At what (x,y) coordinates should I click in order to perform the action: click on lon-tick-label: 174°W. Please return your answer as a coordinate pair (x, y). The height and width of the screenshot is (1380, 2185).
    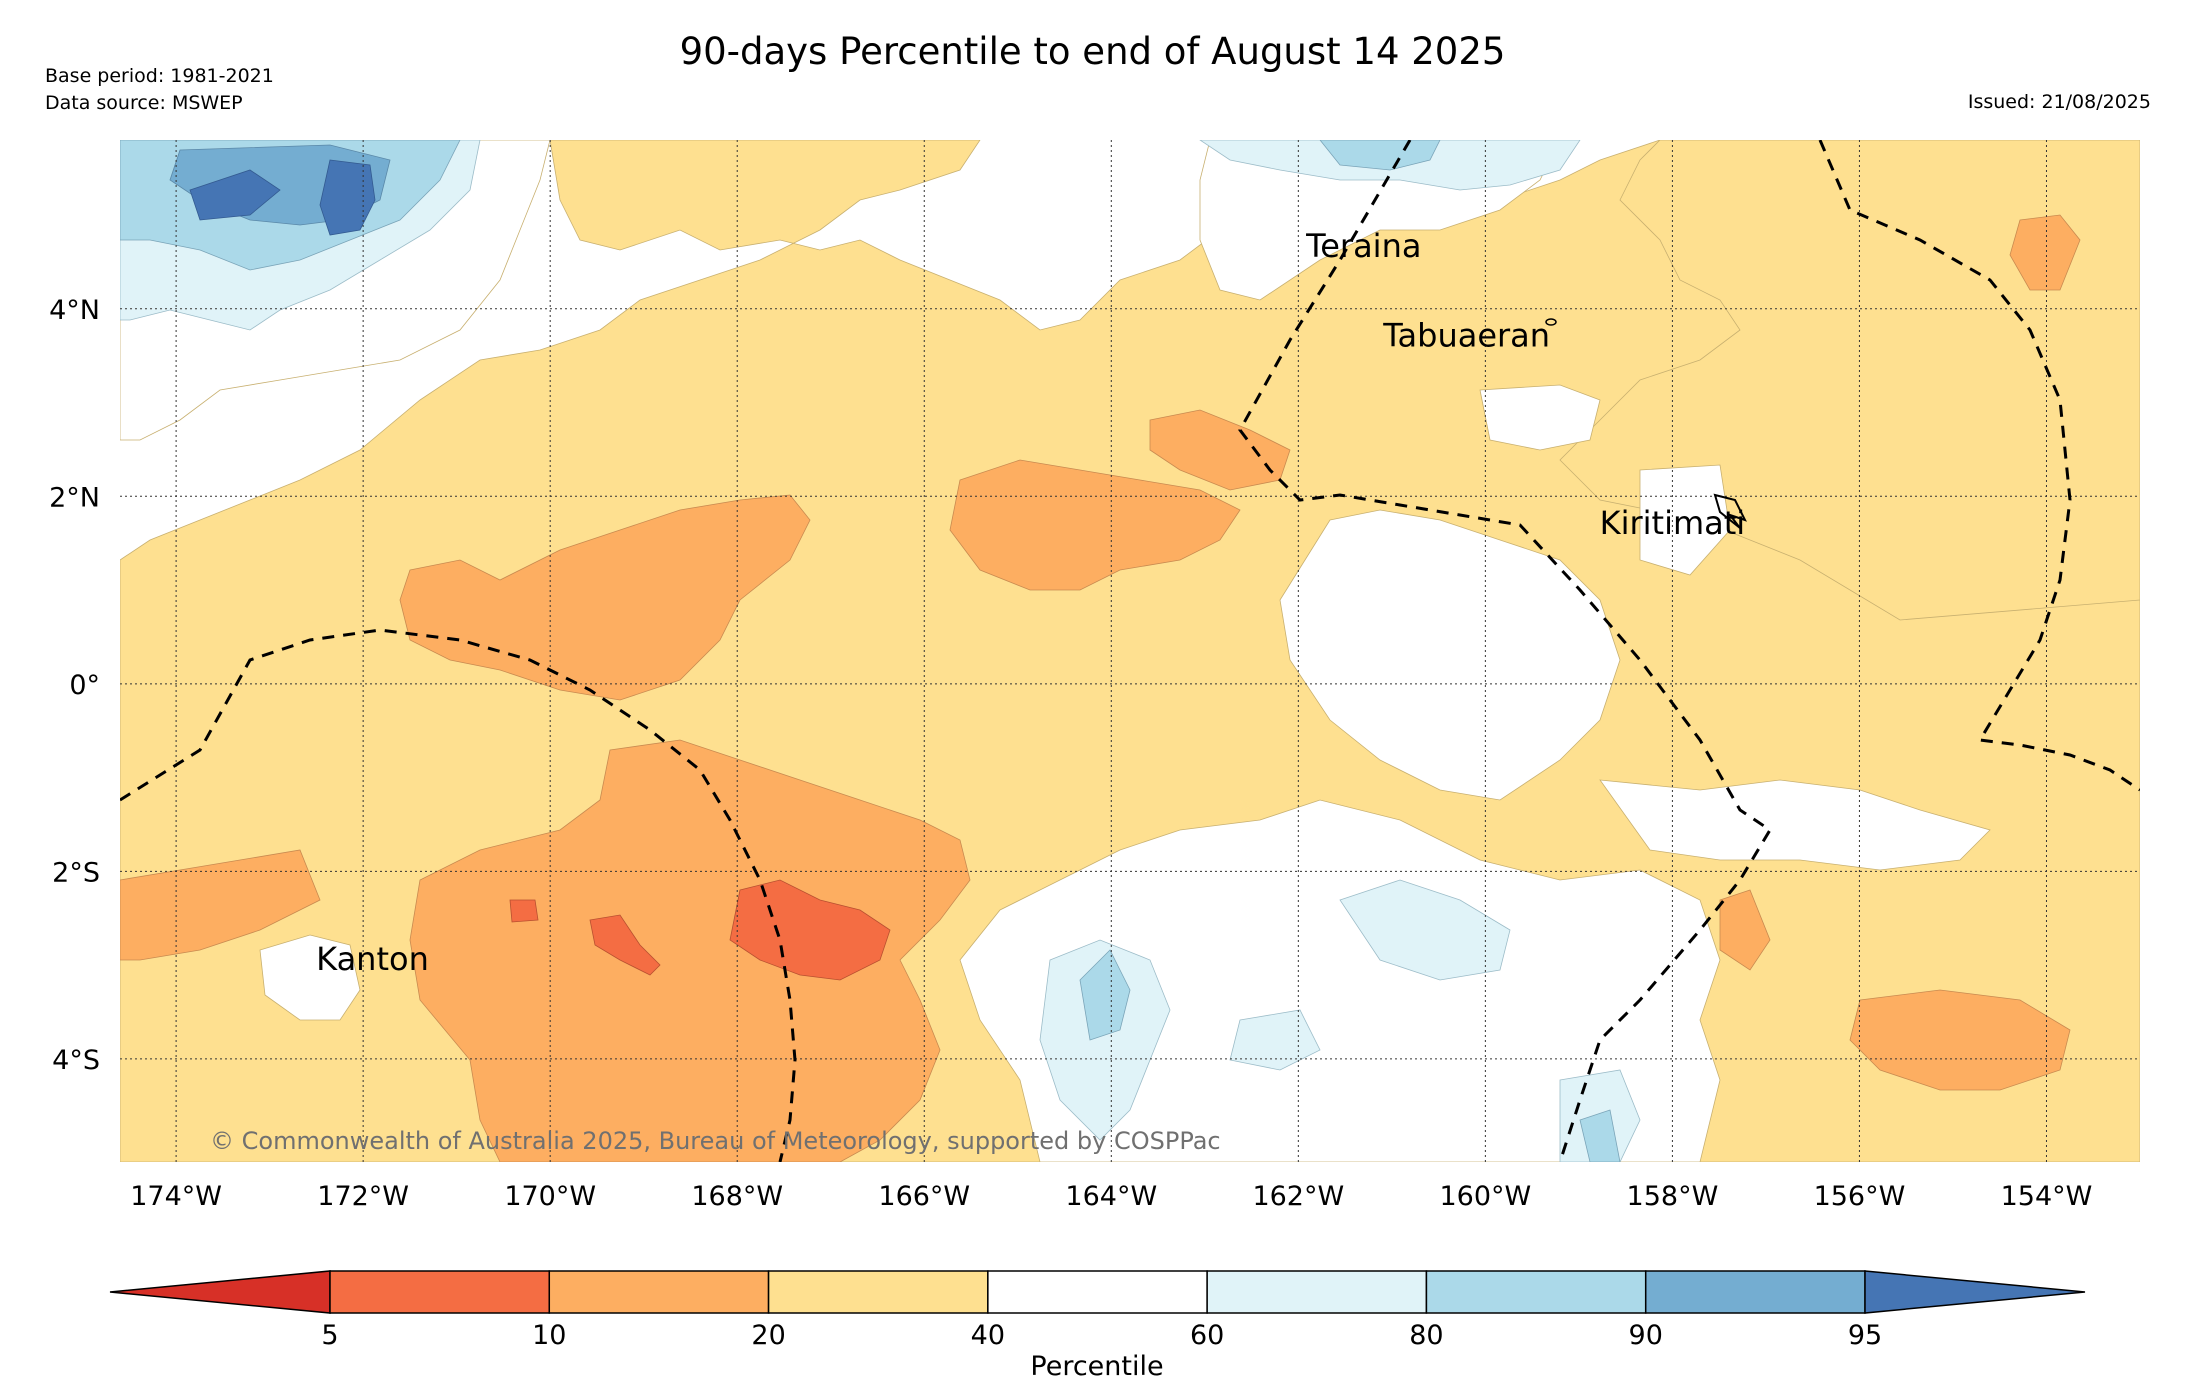
    Looking at the image, I should click on (176, 1196).